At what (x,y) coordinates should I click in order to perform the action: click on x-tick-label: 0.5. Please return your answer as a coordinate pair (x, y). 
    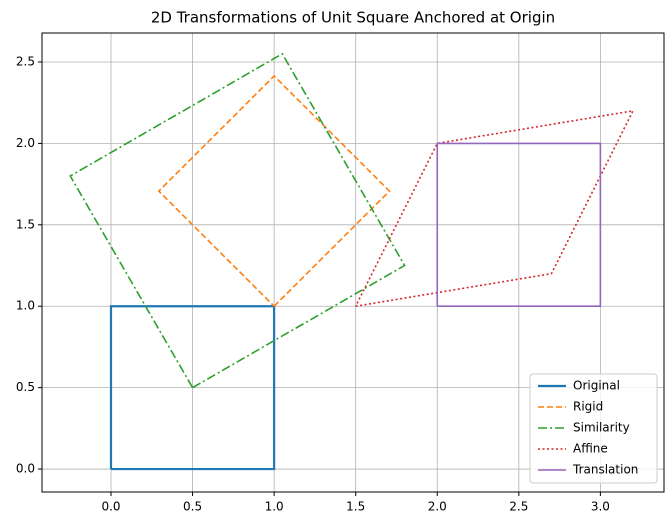
    Looking at the image, I should click on (192, 507).